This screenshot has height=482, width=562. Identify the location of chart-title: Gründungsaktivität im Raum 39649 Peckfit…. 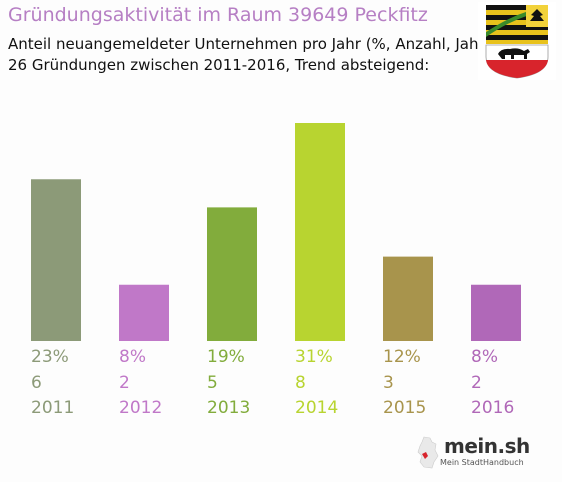
(218, 15).